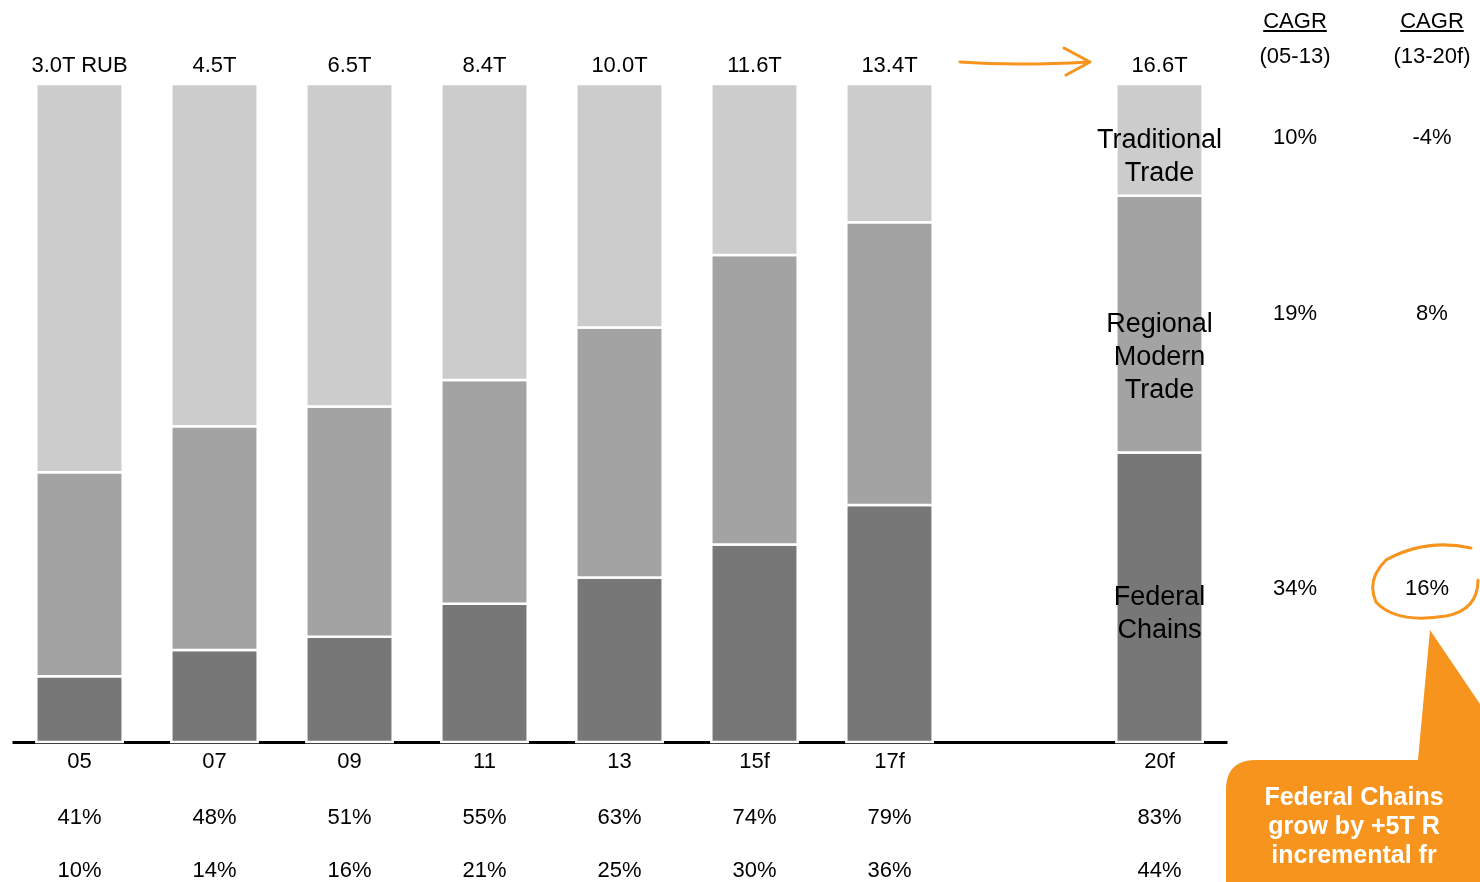 Image resolution: width=1480 pixels, height=882 pixels. What do you see at coordinates (79, 760) in the screenshot?
I see `x-tick-label: 05` at bounding box center [79, 760].